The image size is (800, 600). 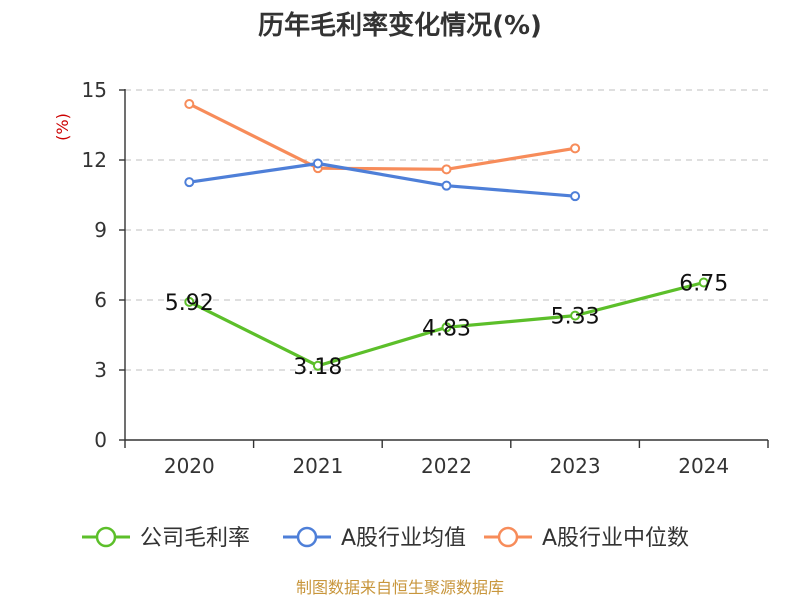 I want to click on x-tick-label: 2023, so click(x=575, y=466).